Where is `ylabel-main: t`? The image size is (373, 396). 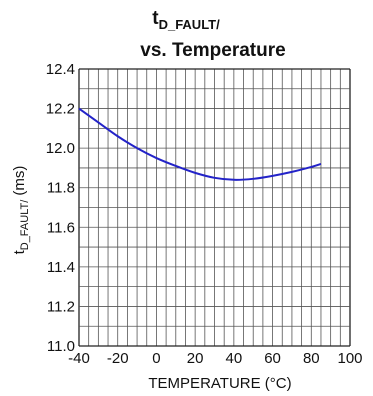 ylabel-main: t is located at coordinates (19, 251).